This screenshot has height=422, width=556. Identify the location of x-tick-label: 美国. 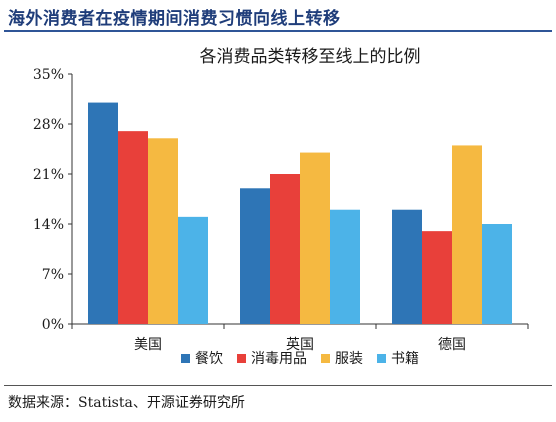
(148, 345).